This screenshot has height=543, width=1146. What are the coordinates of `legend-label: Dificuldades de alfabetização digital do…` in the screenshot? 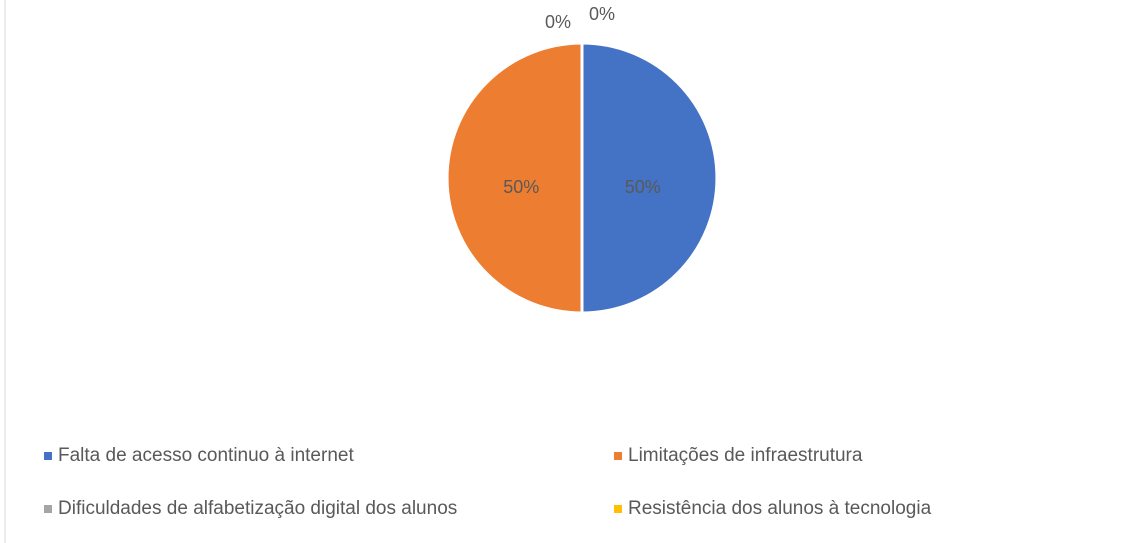 It's located at (257, 508).